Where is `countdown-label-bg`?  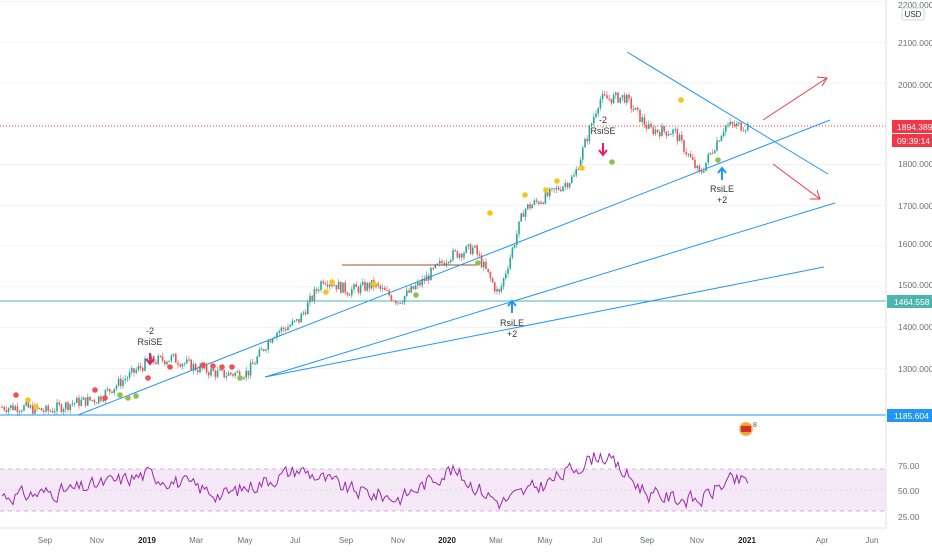
countdown-label-bg is located at coordinates (912, 140).